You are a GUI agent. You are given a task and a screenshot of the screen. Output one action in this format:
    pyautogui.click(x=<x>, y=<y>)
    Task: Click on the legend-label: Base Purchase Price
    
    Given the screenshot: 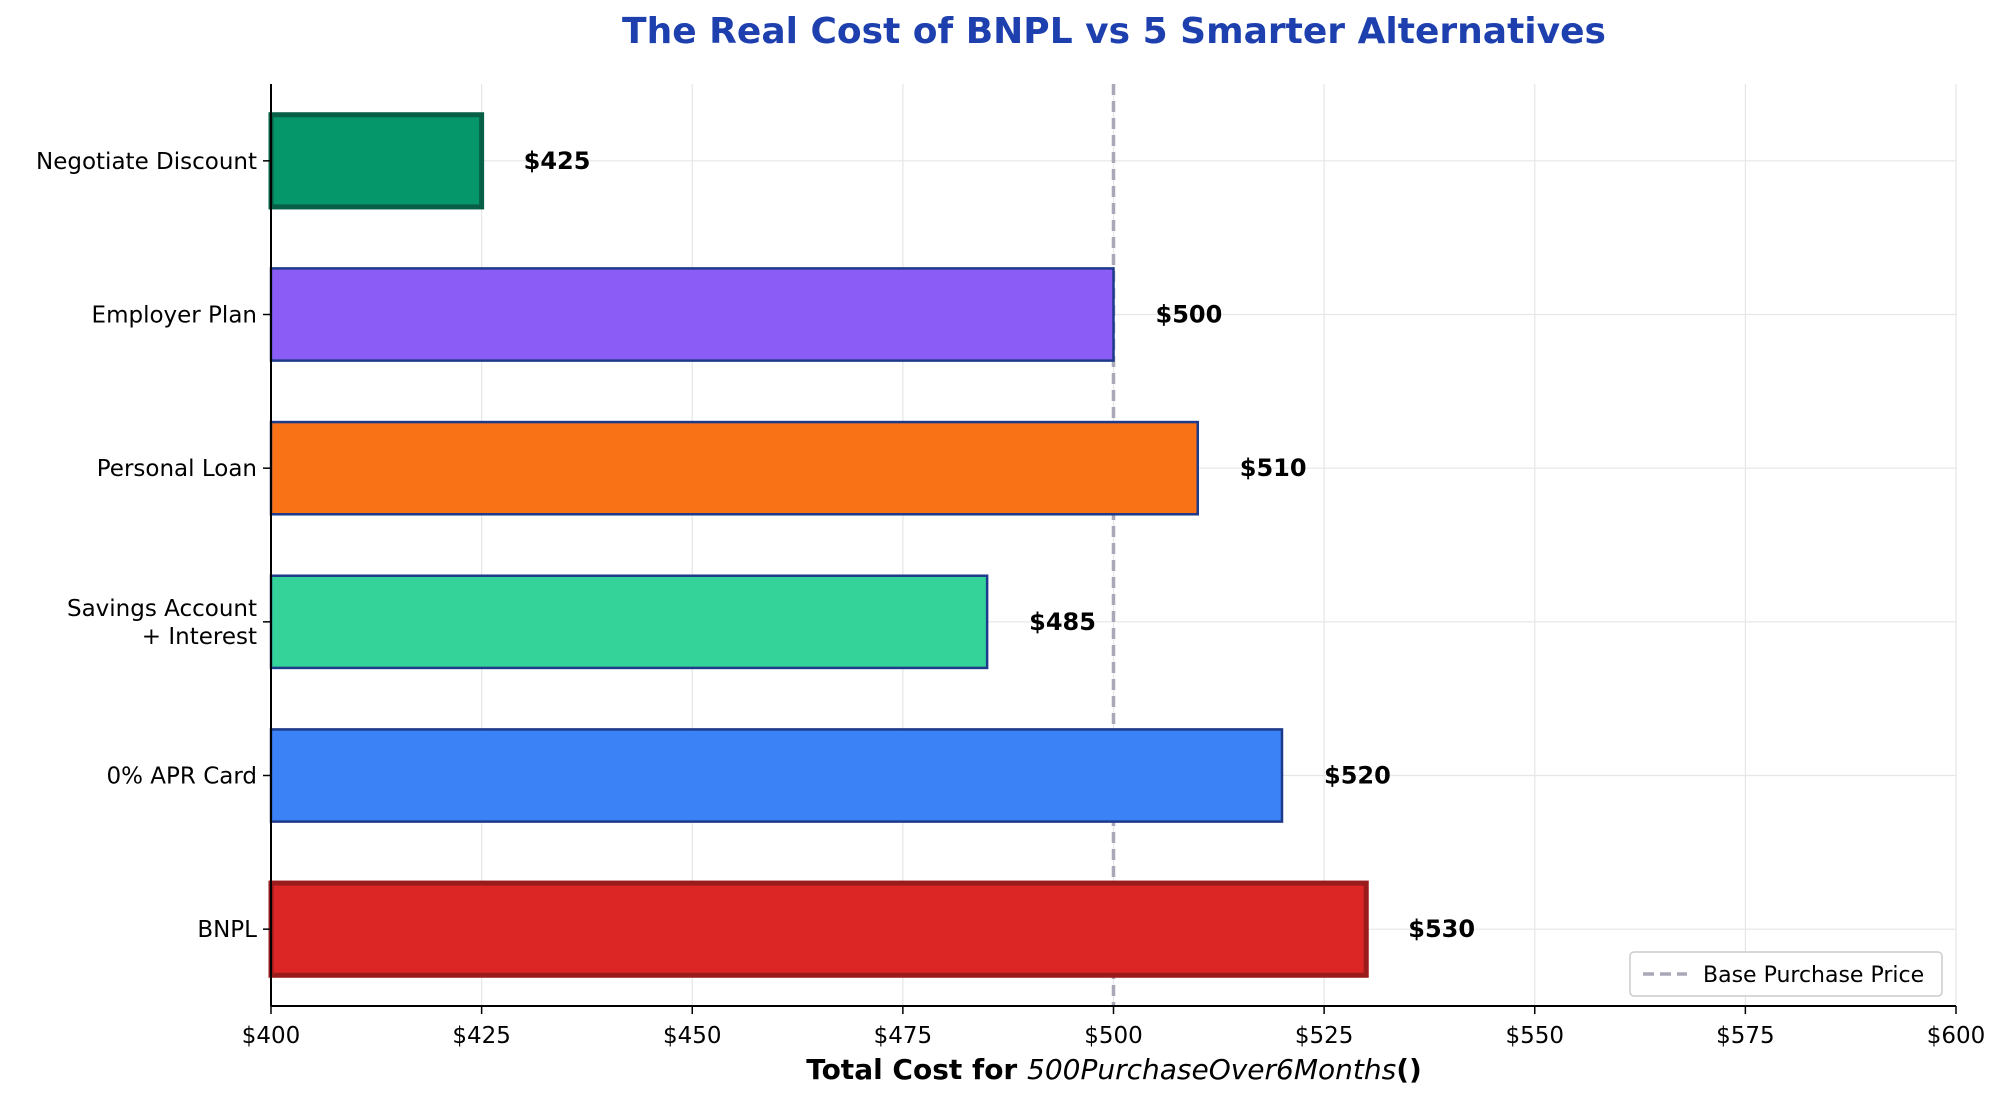 What is the action you would take?
    pyautogui.click(x=1813, y=975)
    